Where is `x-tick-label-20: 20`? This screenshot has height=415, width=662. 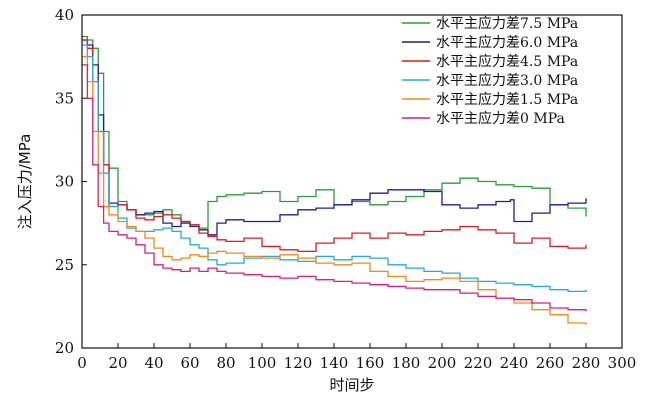
x-tick-label-20: 20 is located at coordinates (117, 363).